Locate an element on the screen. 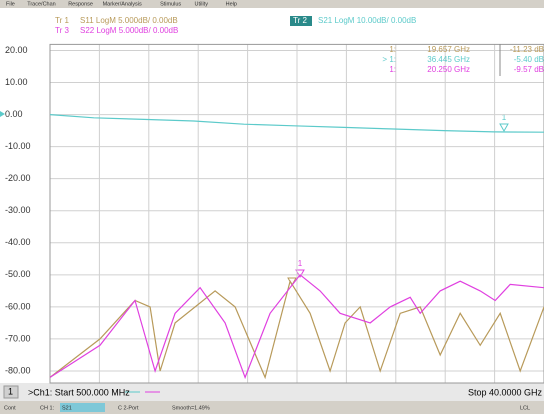 The width and height of the screenshot is (544, 414). menu-item: Utility is located at coordinates (202, 4).